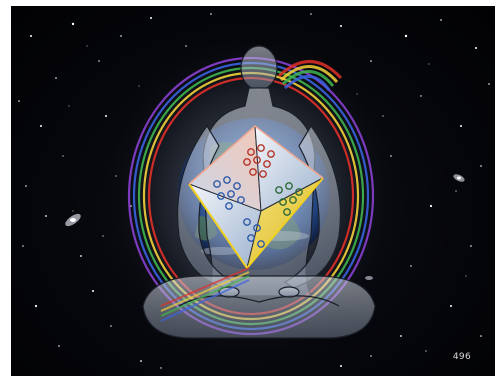 The height and width of the screenshot is (382, 501). Describe the element at coordinates (229, 193) in the screenshot. I see `crystal-dots-left` at that location.